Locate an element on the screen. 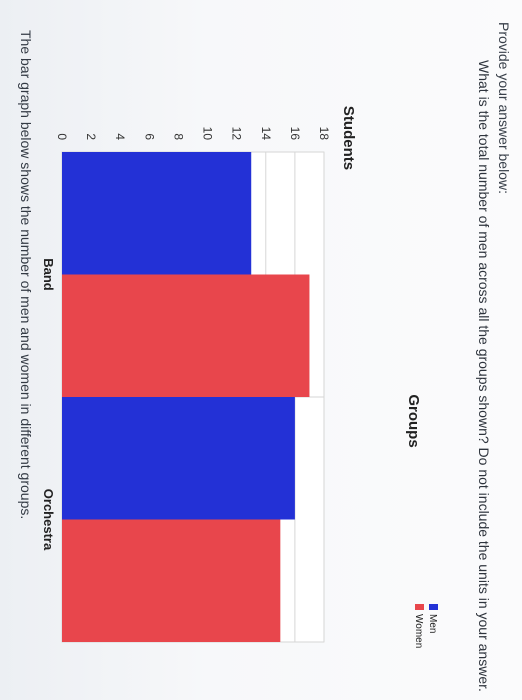  y-tick-label: 12 is located at coordinates (237, 134).